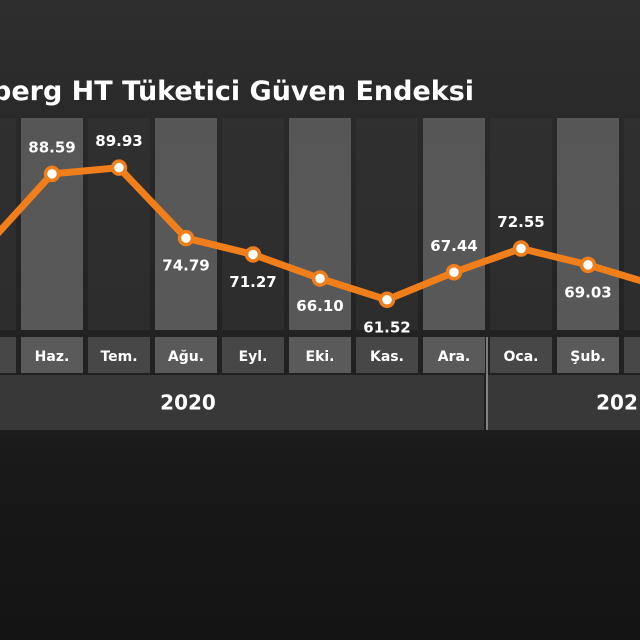  Describe the element at coordinates (587, 292) in the screenshot. I see `data-label: 69.03` at that location.